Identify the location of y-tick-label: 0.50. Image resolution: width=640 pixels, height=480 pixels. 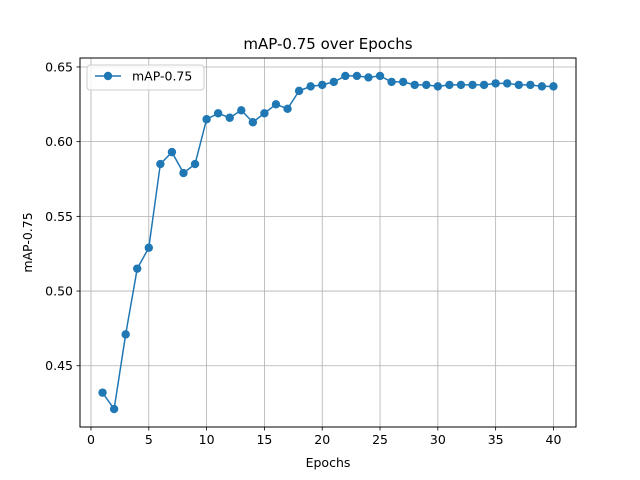
(59, 291).